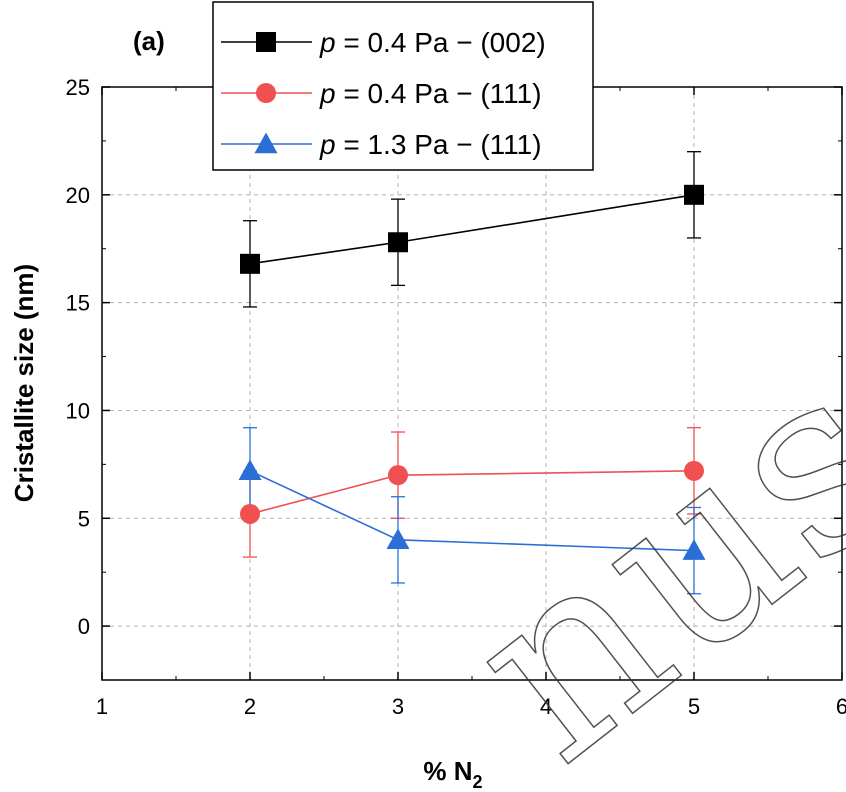 Image resolution: width=846 pixels, height=792 pixels. Describe the element at coordinates (841, 706) in the screenshot. I see `x-tick-label: 6` at that location.